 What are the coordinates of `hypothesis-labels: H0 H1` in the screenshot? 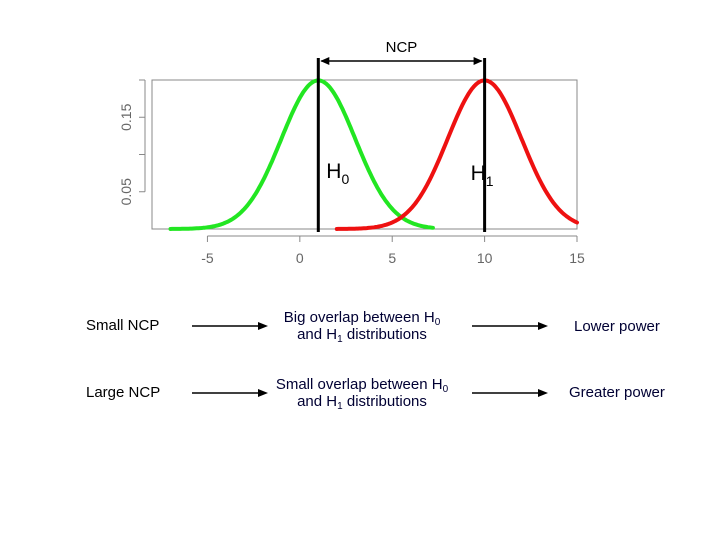 It's located at (409, 174).